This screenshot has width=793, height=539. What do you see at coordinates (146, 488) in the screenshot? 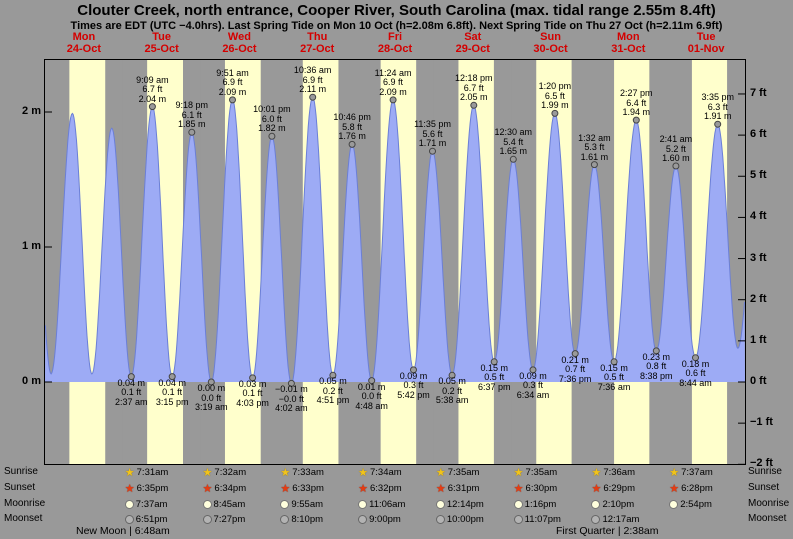
I see `sunset-entry: ★ 6:35pm` at bounding box center [146, 488].